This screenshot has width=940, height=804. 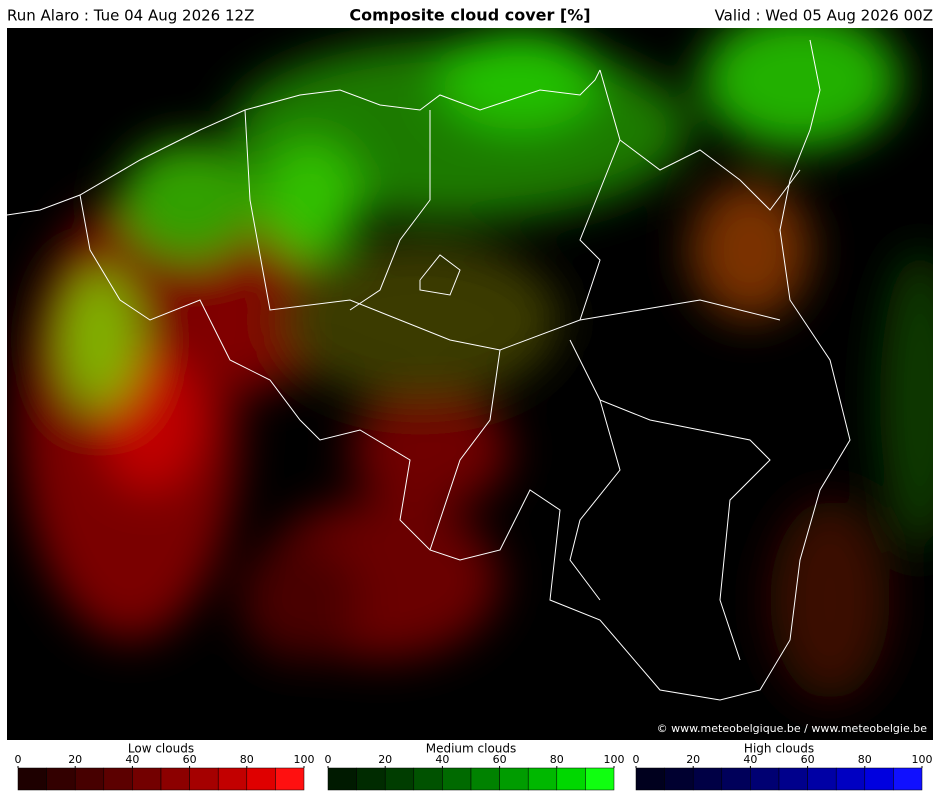 I want to click on legend-title: Low clouds, so click(x=161, y=749).